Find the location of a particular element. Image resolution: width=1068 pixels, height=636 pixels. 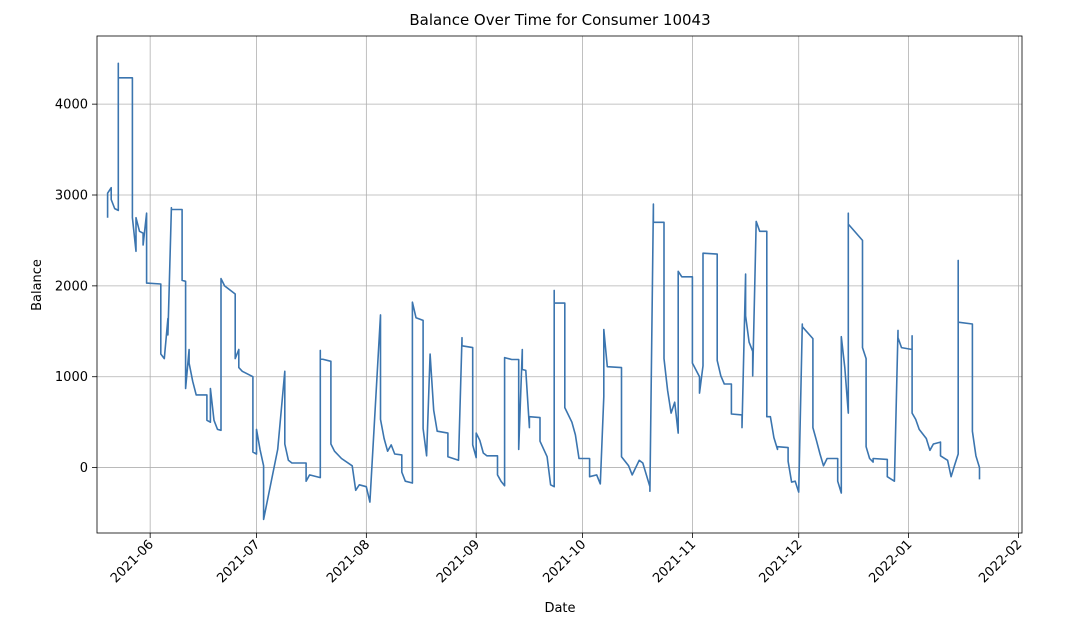

x-tick-label: 2021-09 is located at coordinates (458, 561).